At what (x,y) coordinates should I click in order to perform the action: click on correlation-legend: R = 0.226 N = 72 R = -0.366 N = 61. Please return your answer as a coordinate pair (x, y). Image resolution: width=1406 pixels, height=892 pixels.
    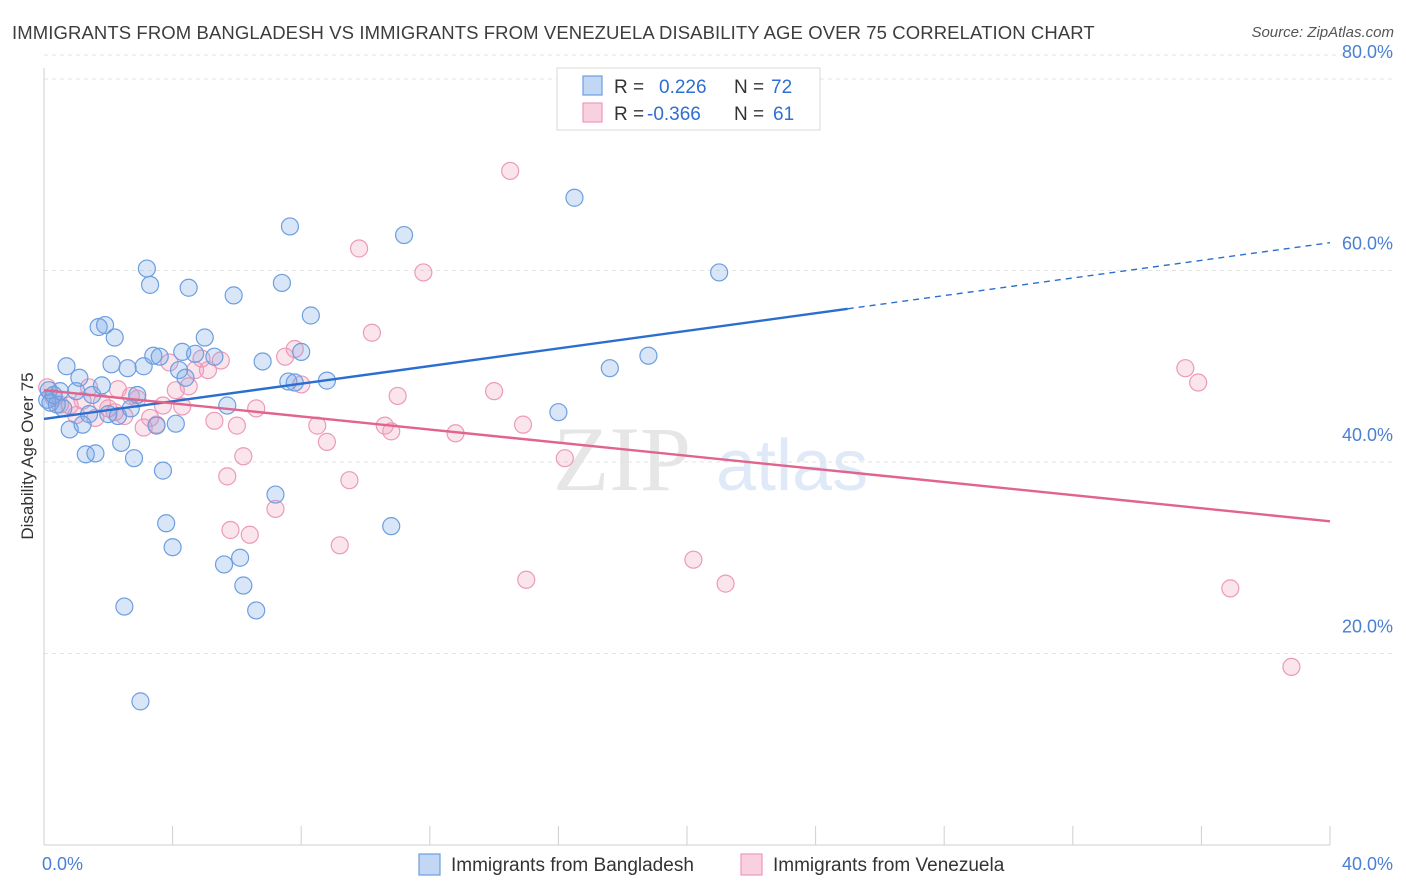
    Looking at the image, I should click on (688, 99).